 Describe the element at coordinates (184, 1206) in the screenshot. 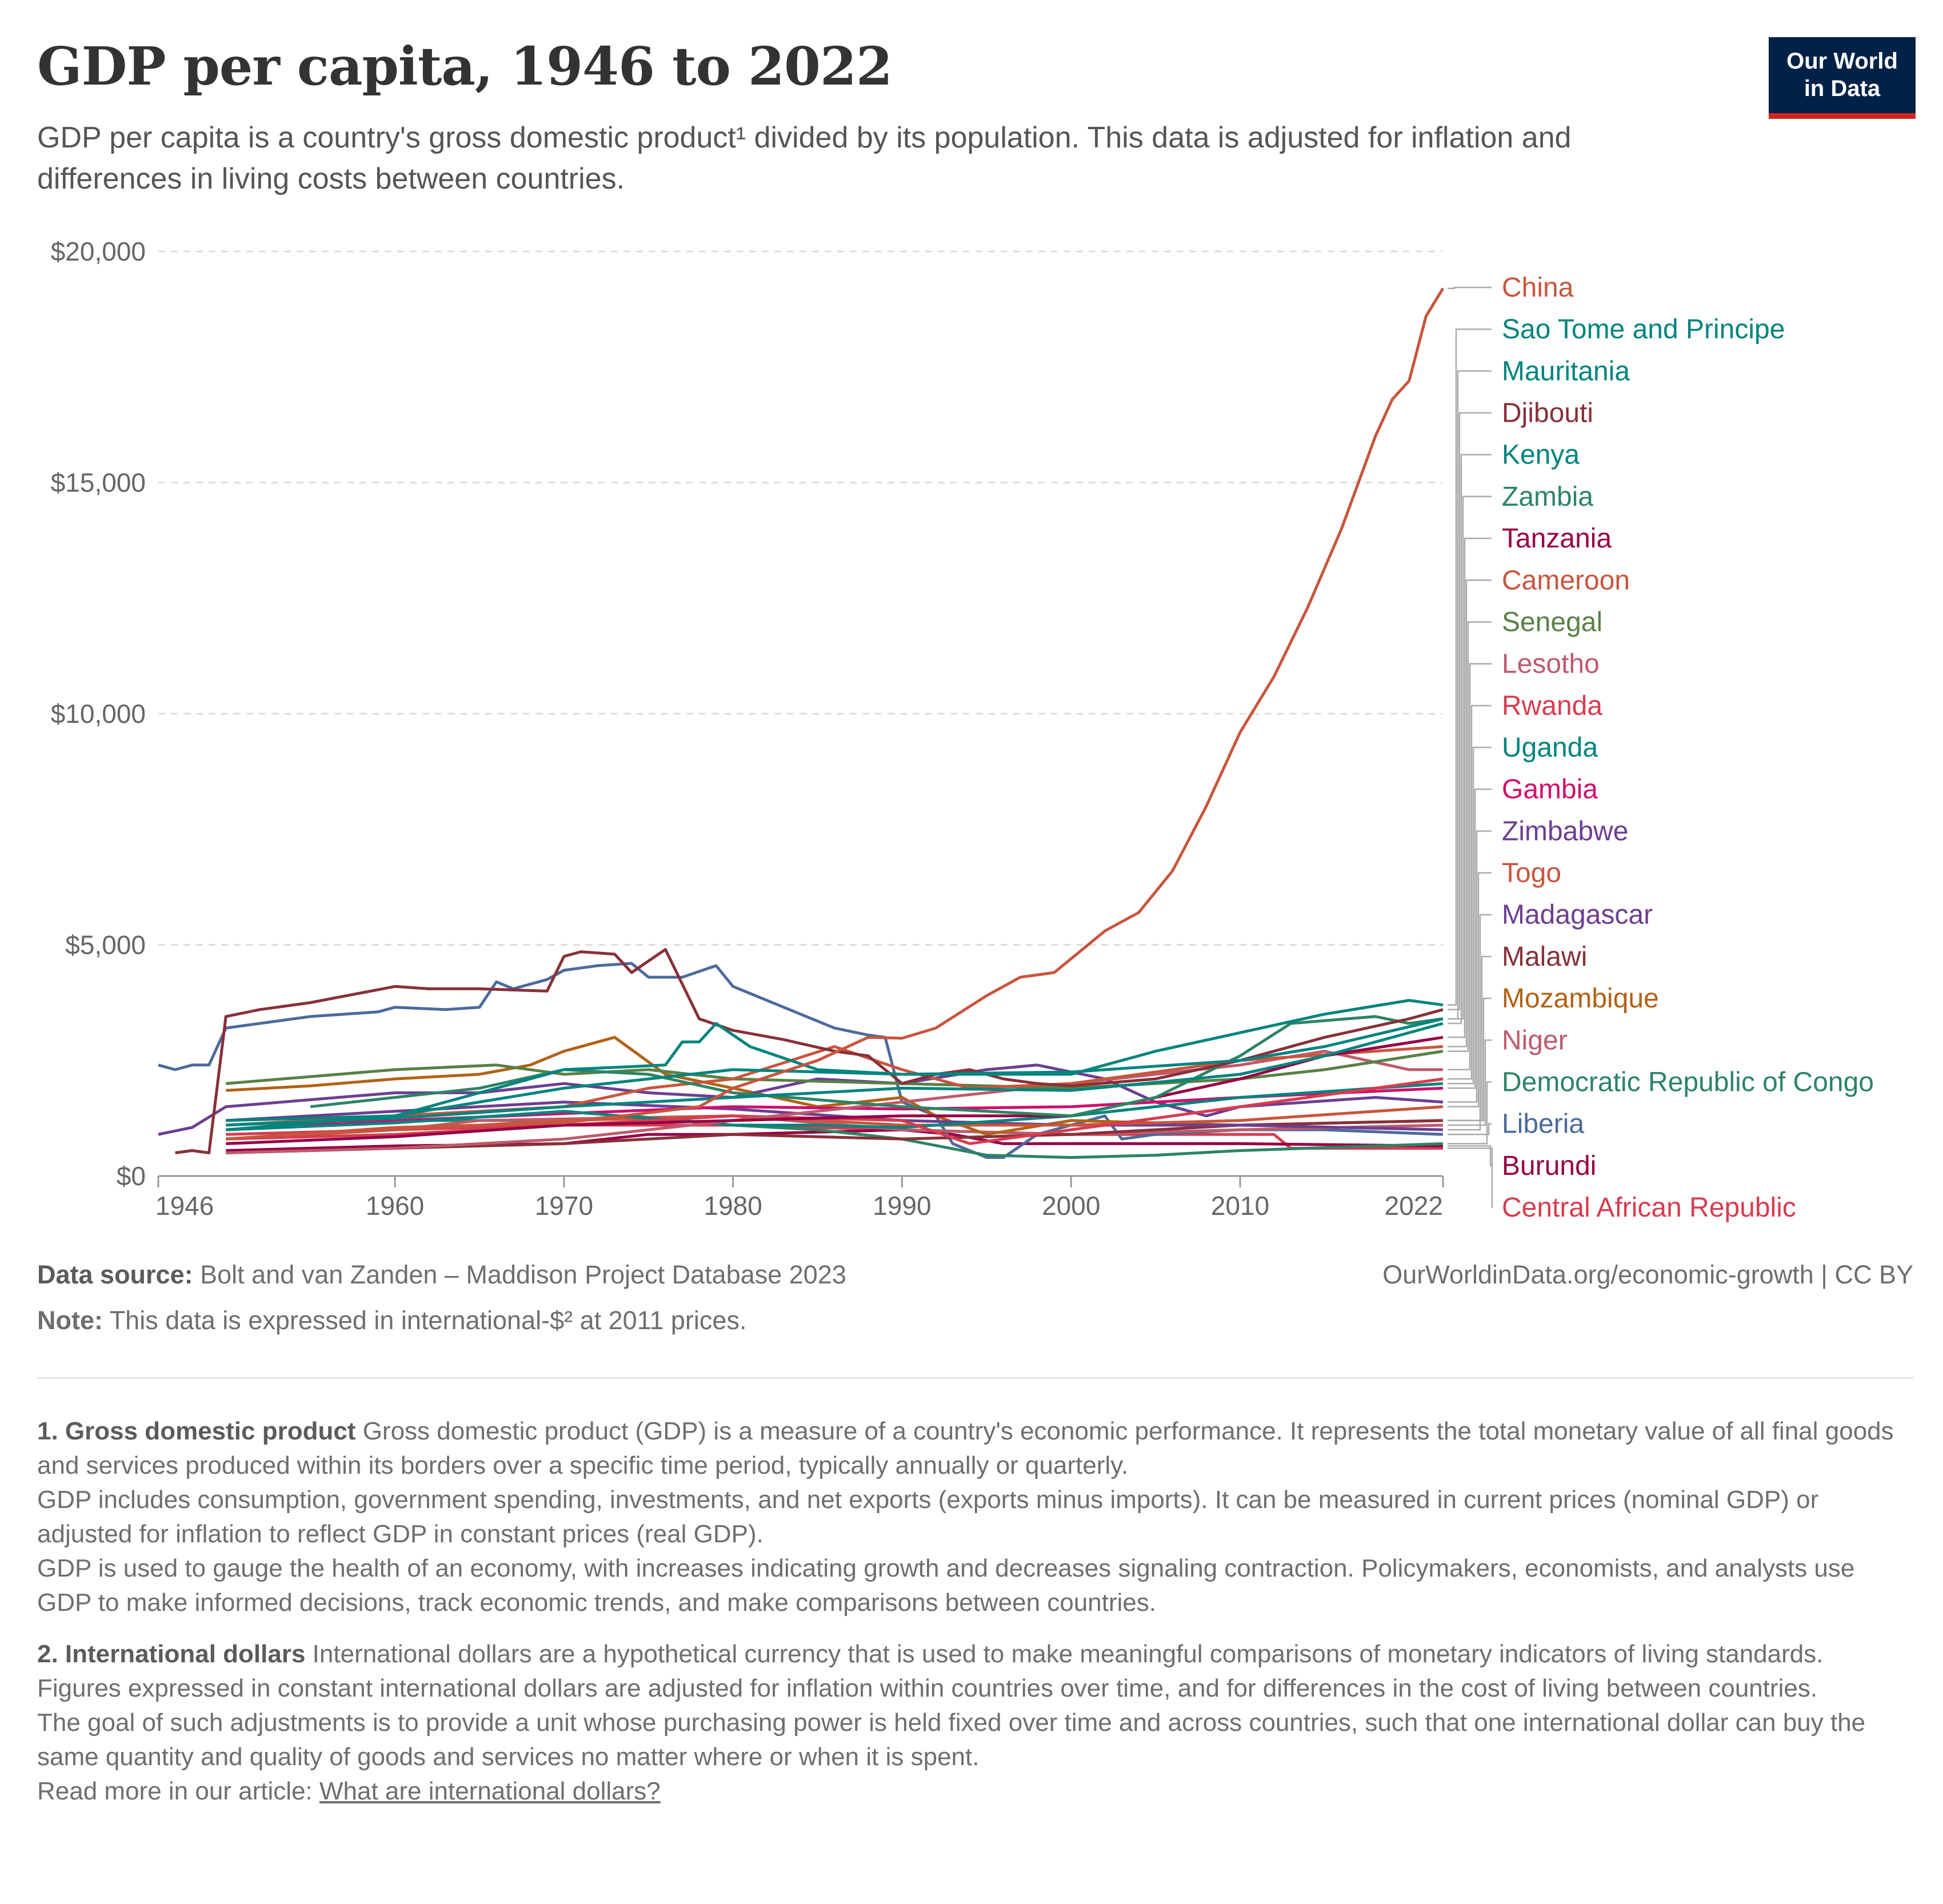

I see `x-tick-label: 1946` at that location.